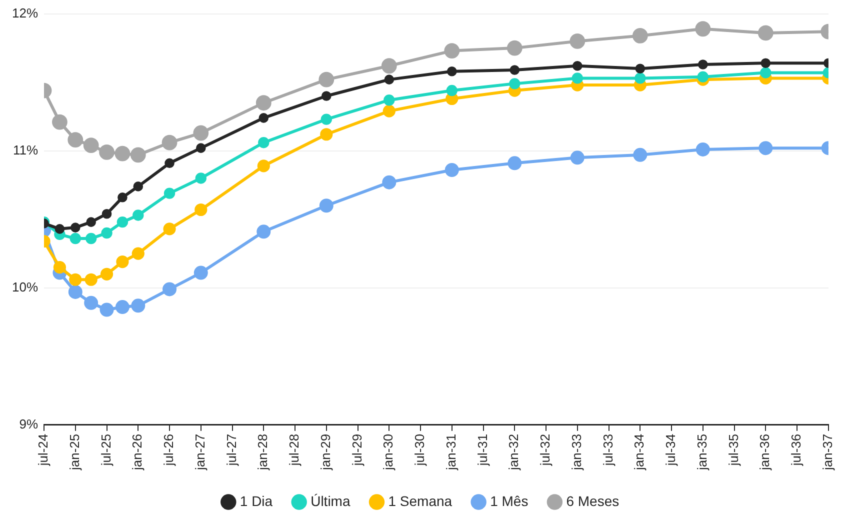 This screenshot has width=847, height=523. What do you see at coordinates (200, 453) in the screenshot?
I see `x-tick-label: jan-27` at bounding box center [200, 453].